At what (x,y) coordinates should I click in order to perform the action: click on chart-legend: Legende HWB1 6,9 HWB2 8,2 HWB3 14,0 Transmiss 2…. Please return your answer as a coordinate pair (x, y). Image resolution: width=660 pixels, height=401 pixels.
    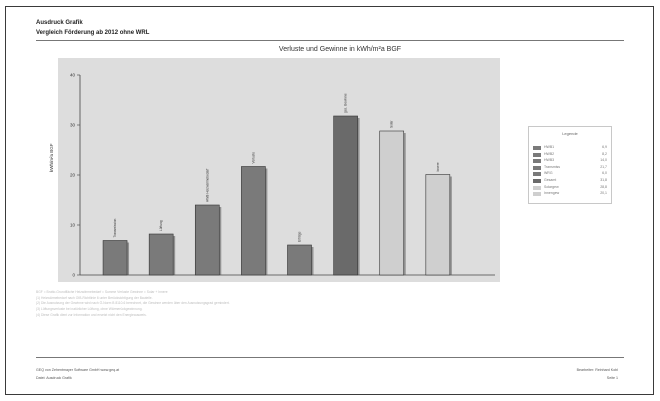
    Looking at the image, I should click on (570, 165).